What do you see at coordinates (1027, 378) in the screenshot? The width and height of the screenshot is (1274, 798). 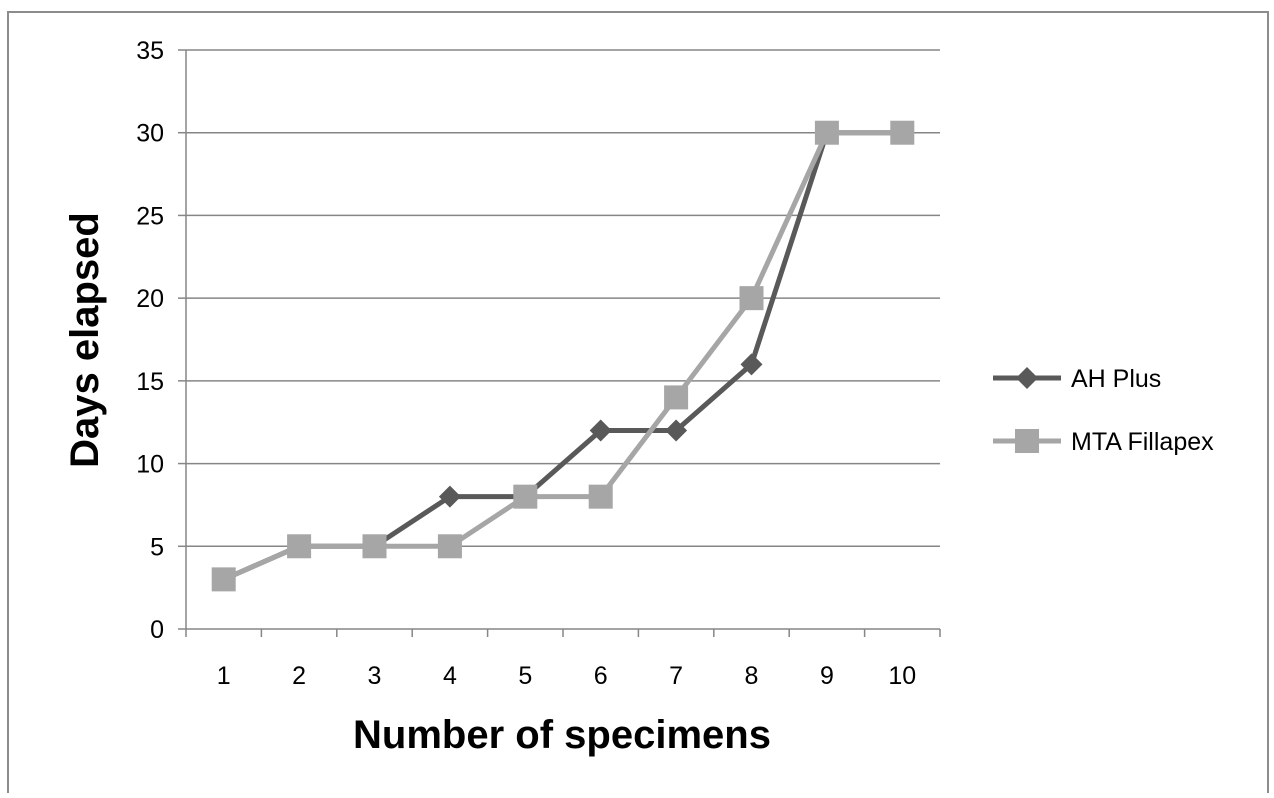 I see `legend-marker-ah-plus` at bounding box center [1027, 378].